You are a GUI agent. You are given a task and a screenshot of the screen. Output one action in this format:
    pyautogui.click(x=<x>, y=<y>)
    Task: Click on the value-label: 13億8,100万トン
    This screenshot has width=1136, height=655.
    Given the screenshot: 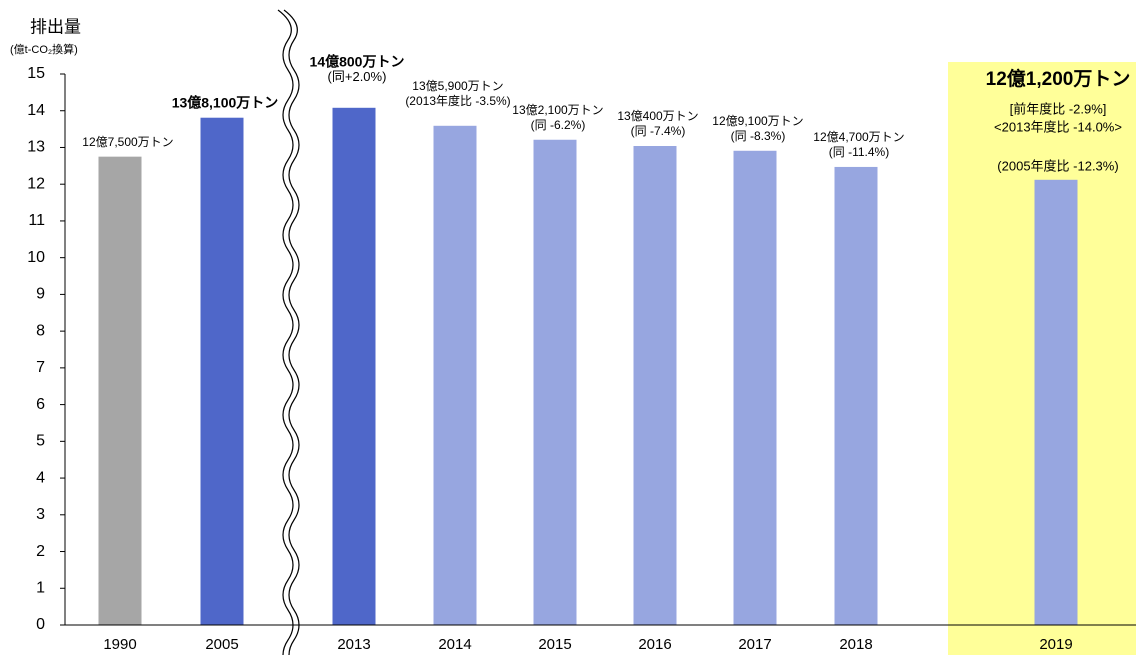 What is the action you would take?
    pyautogui.click(x=225, y=102)
    